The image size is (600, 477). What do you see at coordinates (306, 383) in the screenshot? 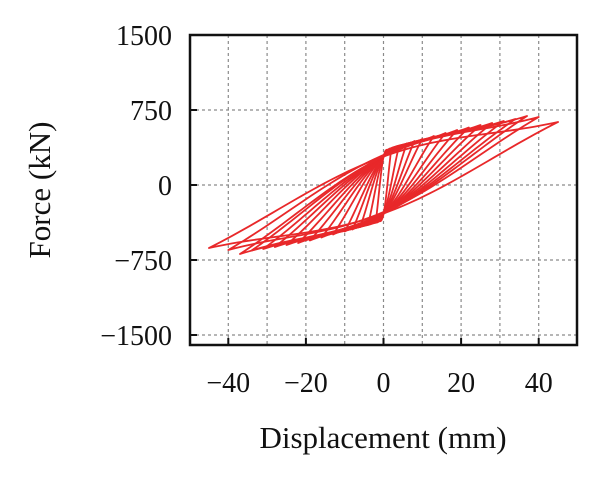
I see `x-tick-label: −20` at bounding box center [306, 383].